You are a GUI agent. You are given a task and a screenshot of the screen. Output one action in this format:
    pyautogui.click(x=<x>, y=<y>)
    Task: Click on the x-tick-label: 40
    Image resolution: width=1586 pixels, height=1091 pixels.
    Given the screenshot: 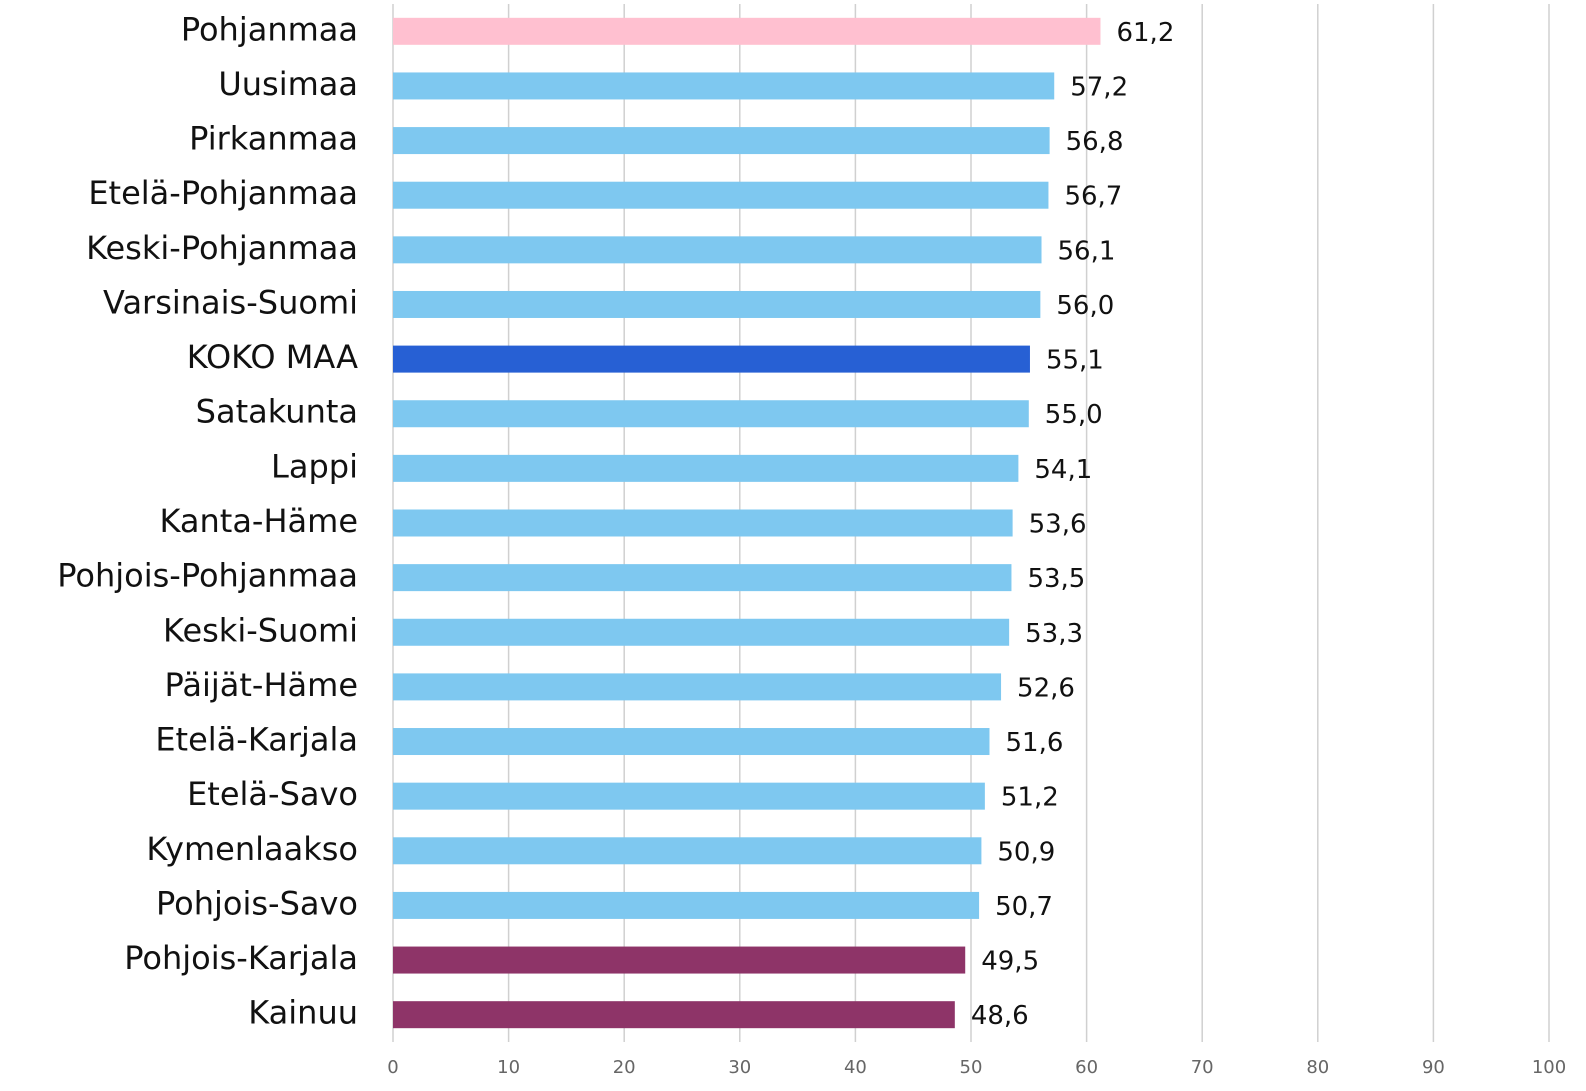 What is the action you would take?
    pyautogui.click(x=855, y=1067)
    